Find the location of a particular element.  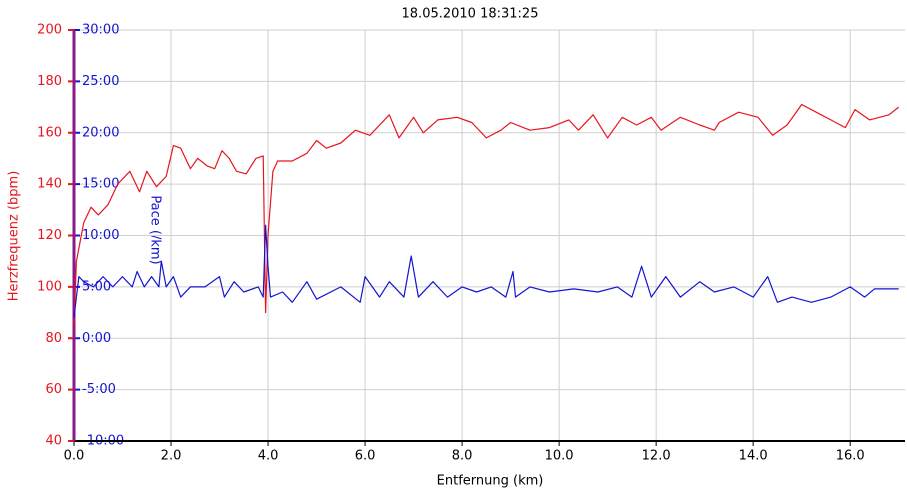

x-tick-label: 8.0 is located at coordinates (462, 456).